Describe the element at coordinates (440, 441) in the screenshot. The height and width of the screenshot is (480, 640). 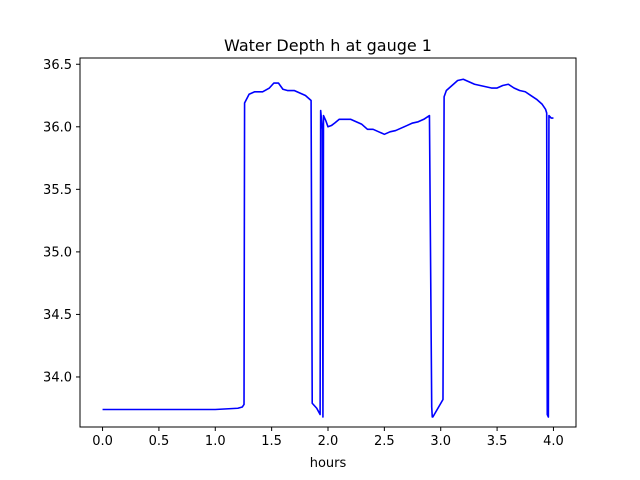
I see `x-tick-label: 3.0` at that location.